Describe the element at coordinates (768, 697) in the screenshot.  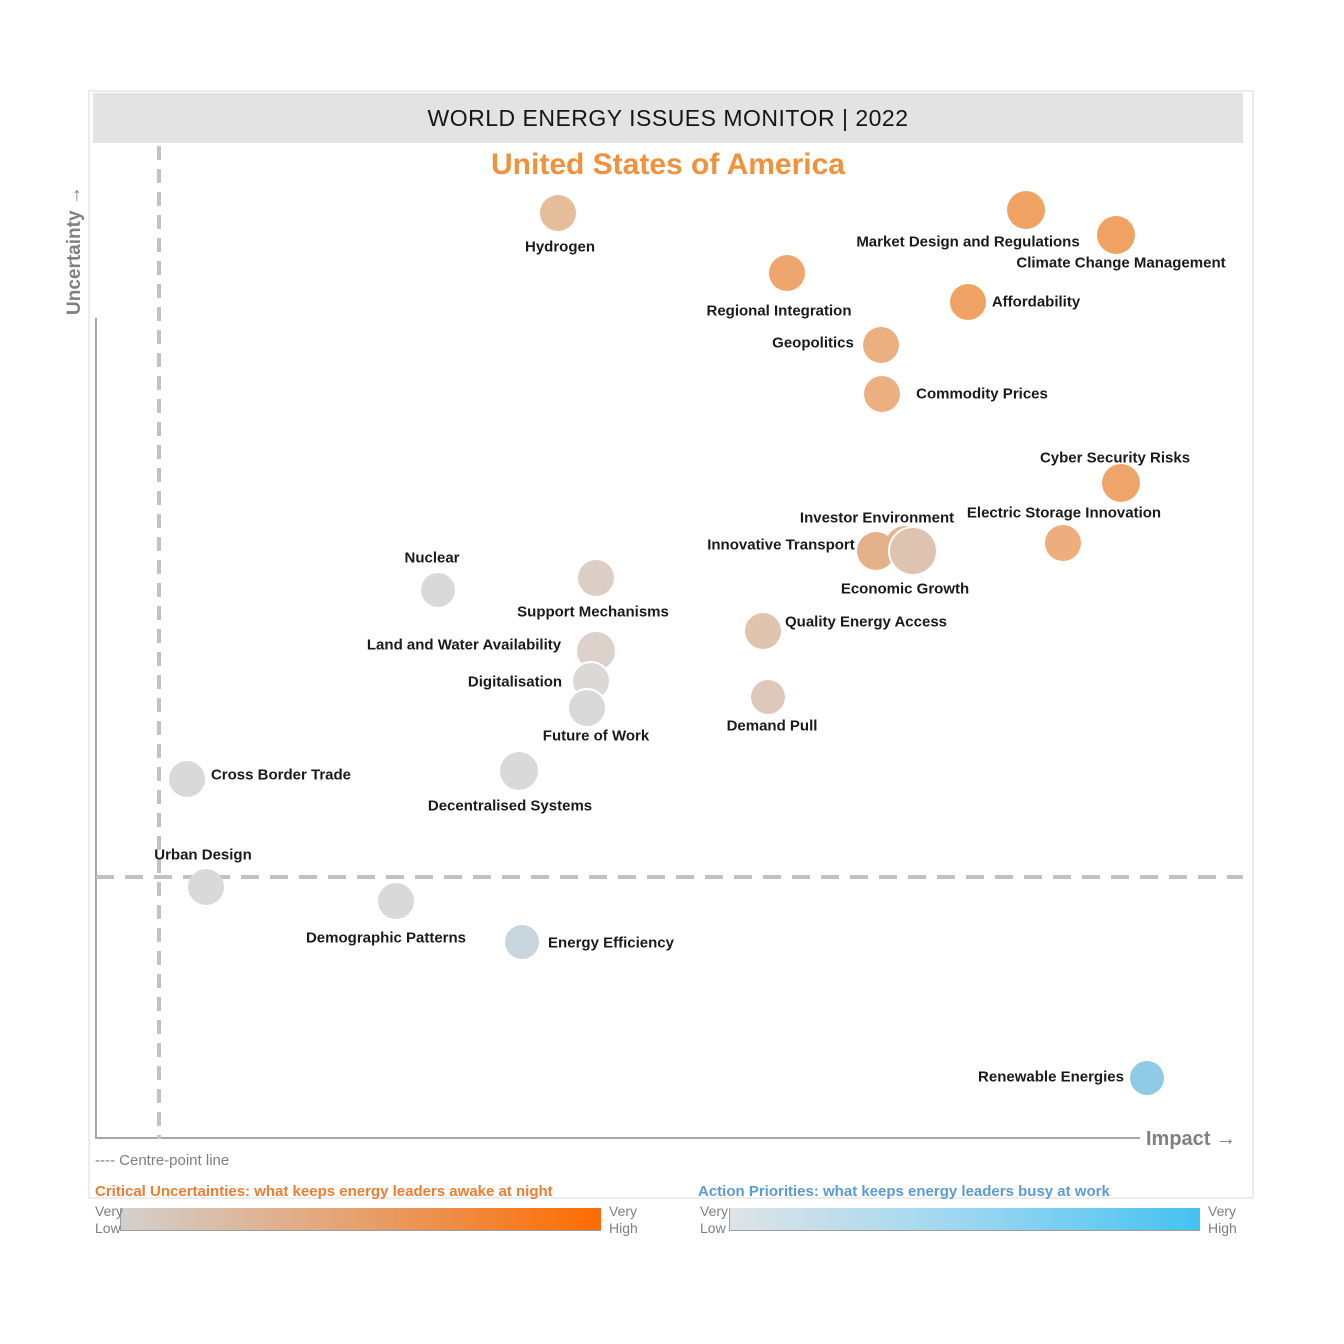
I see `bubble-demand-pull` at that location.